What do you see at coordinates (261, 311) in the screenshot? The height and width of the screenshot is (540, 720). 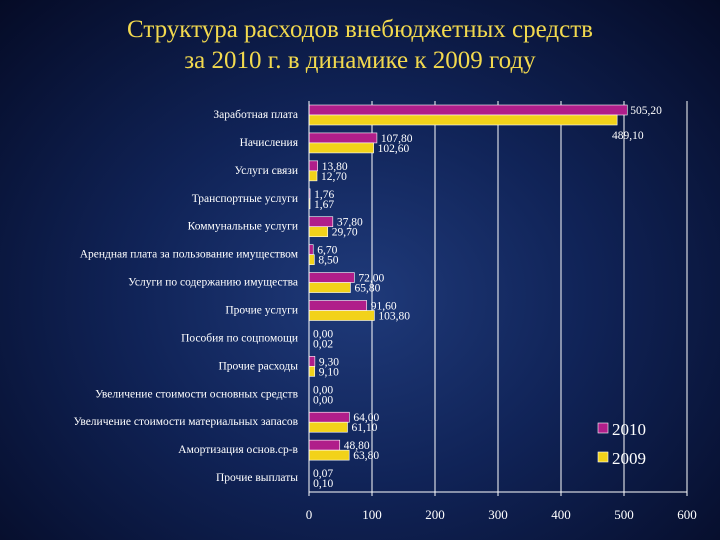 I see `category-label-7: Прочие услуги` at bounding box center [261, 311].